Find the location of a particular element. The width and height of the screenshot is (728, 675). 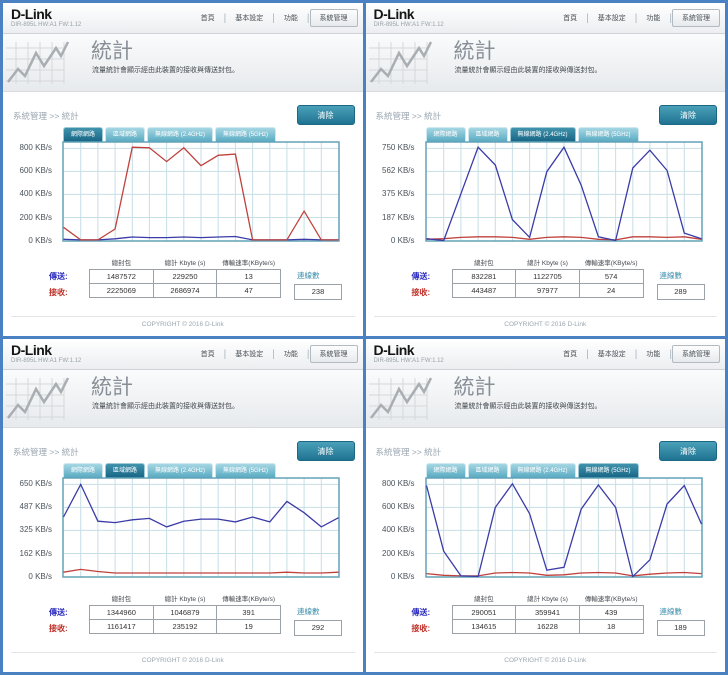

receive-packets-value: 134615 is located at coordinates (484, 626).